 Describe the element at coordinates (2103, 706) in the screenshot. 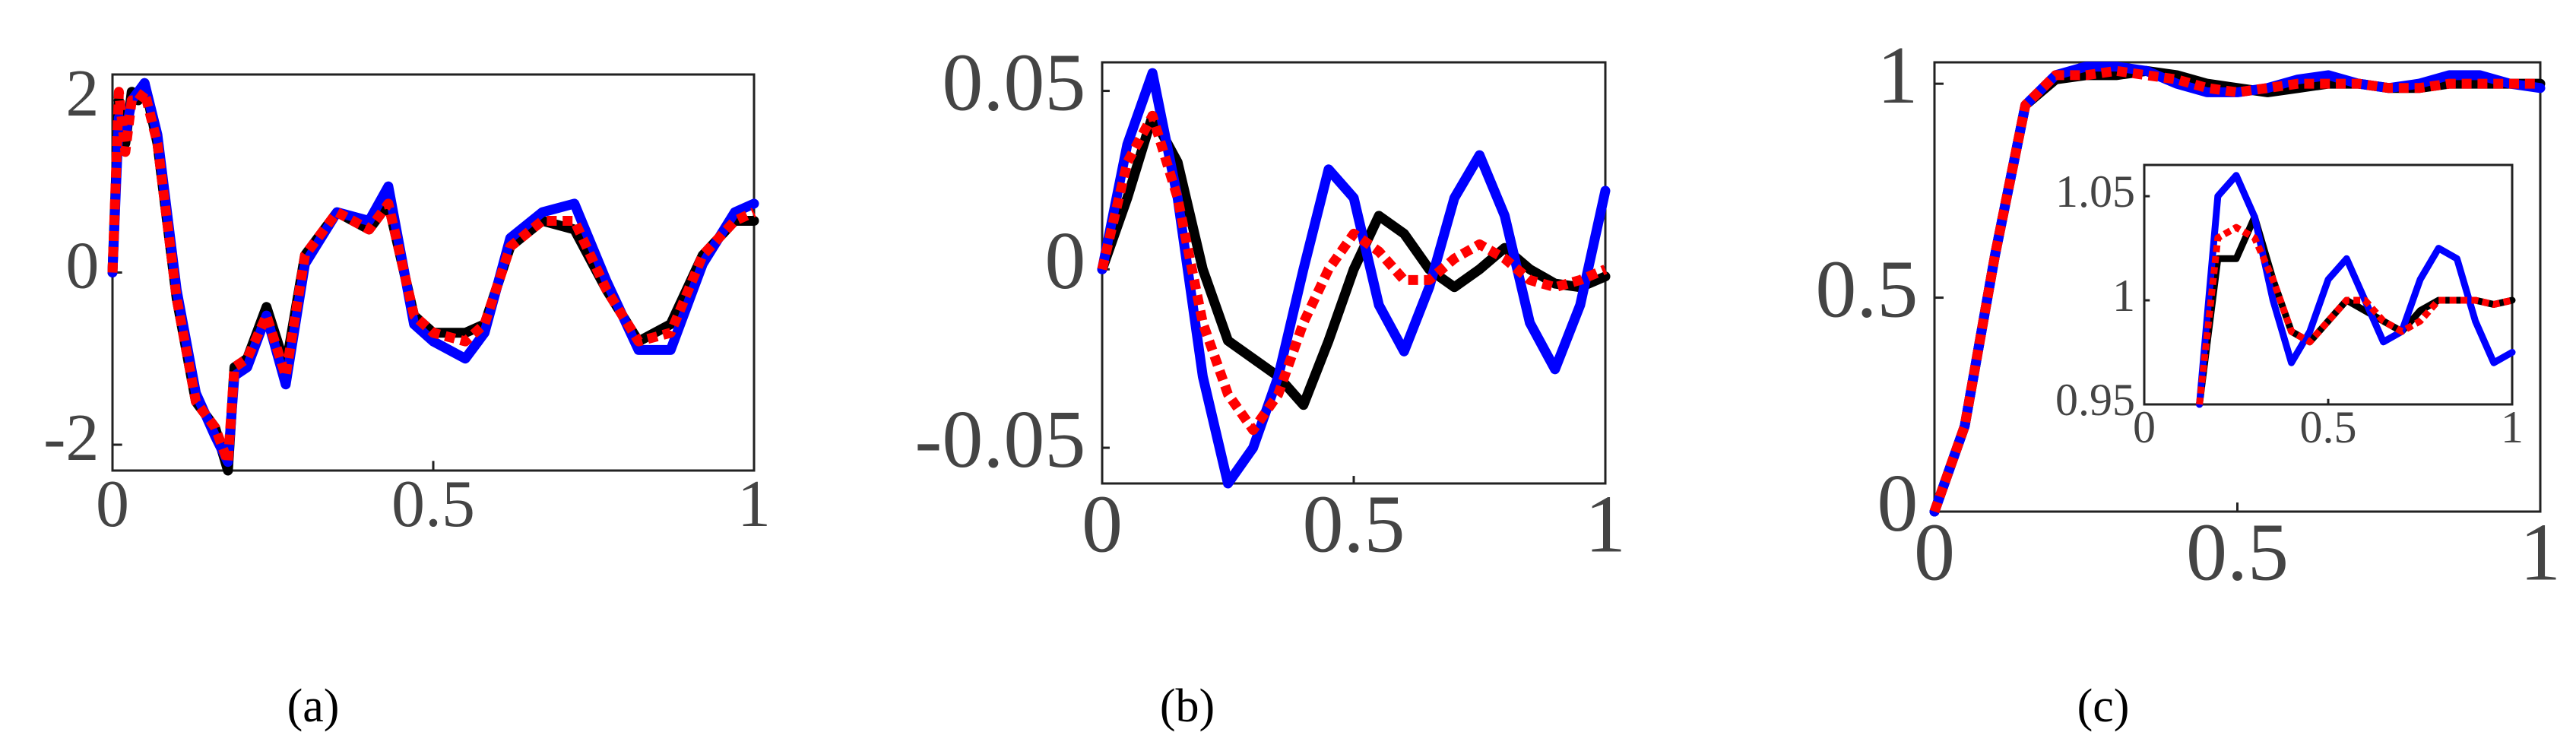

I see `caption: (c)` at that location.